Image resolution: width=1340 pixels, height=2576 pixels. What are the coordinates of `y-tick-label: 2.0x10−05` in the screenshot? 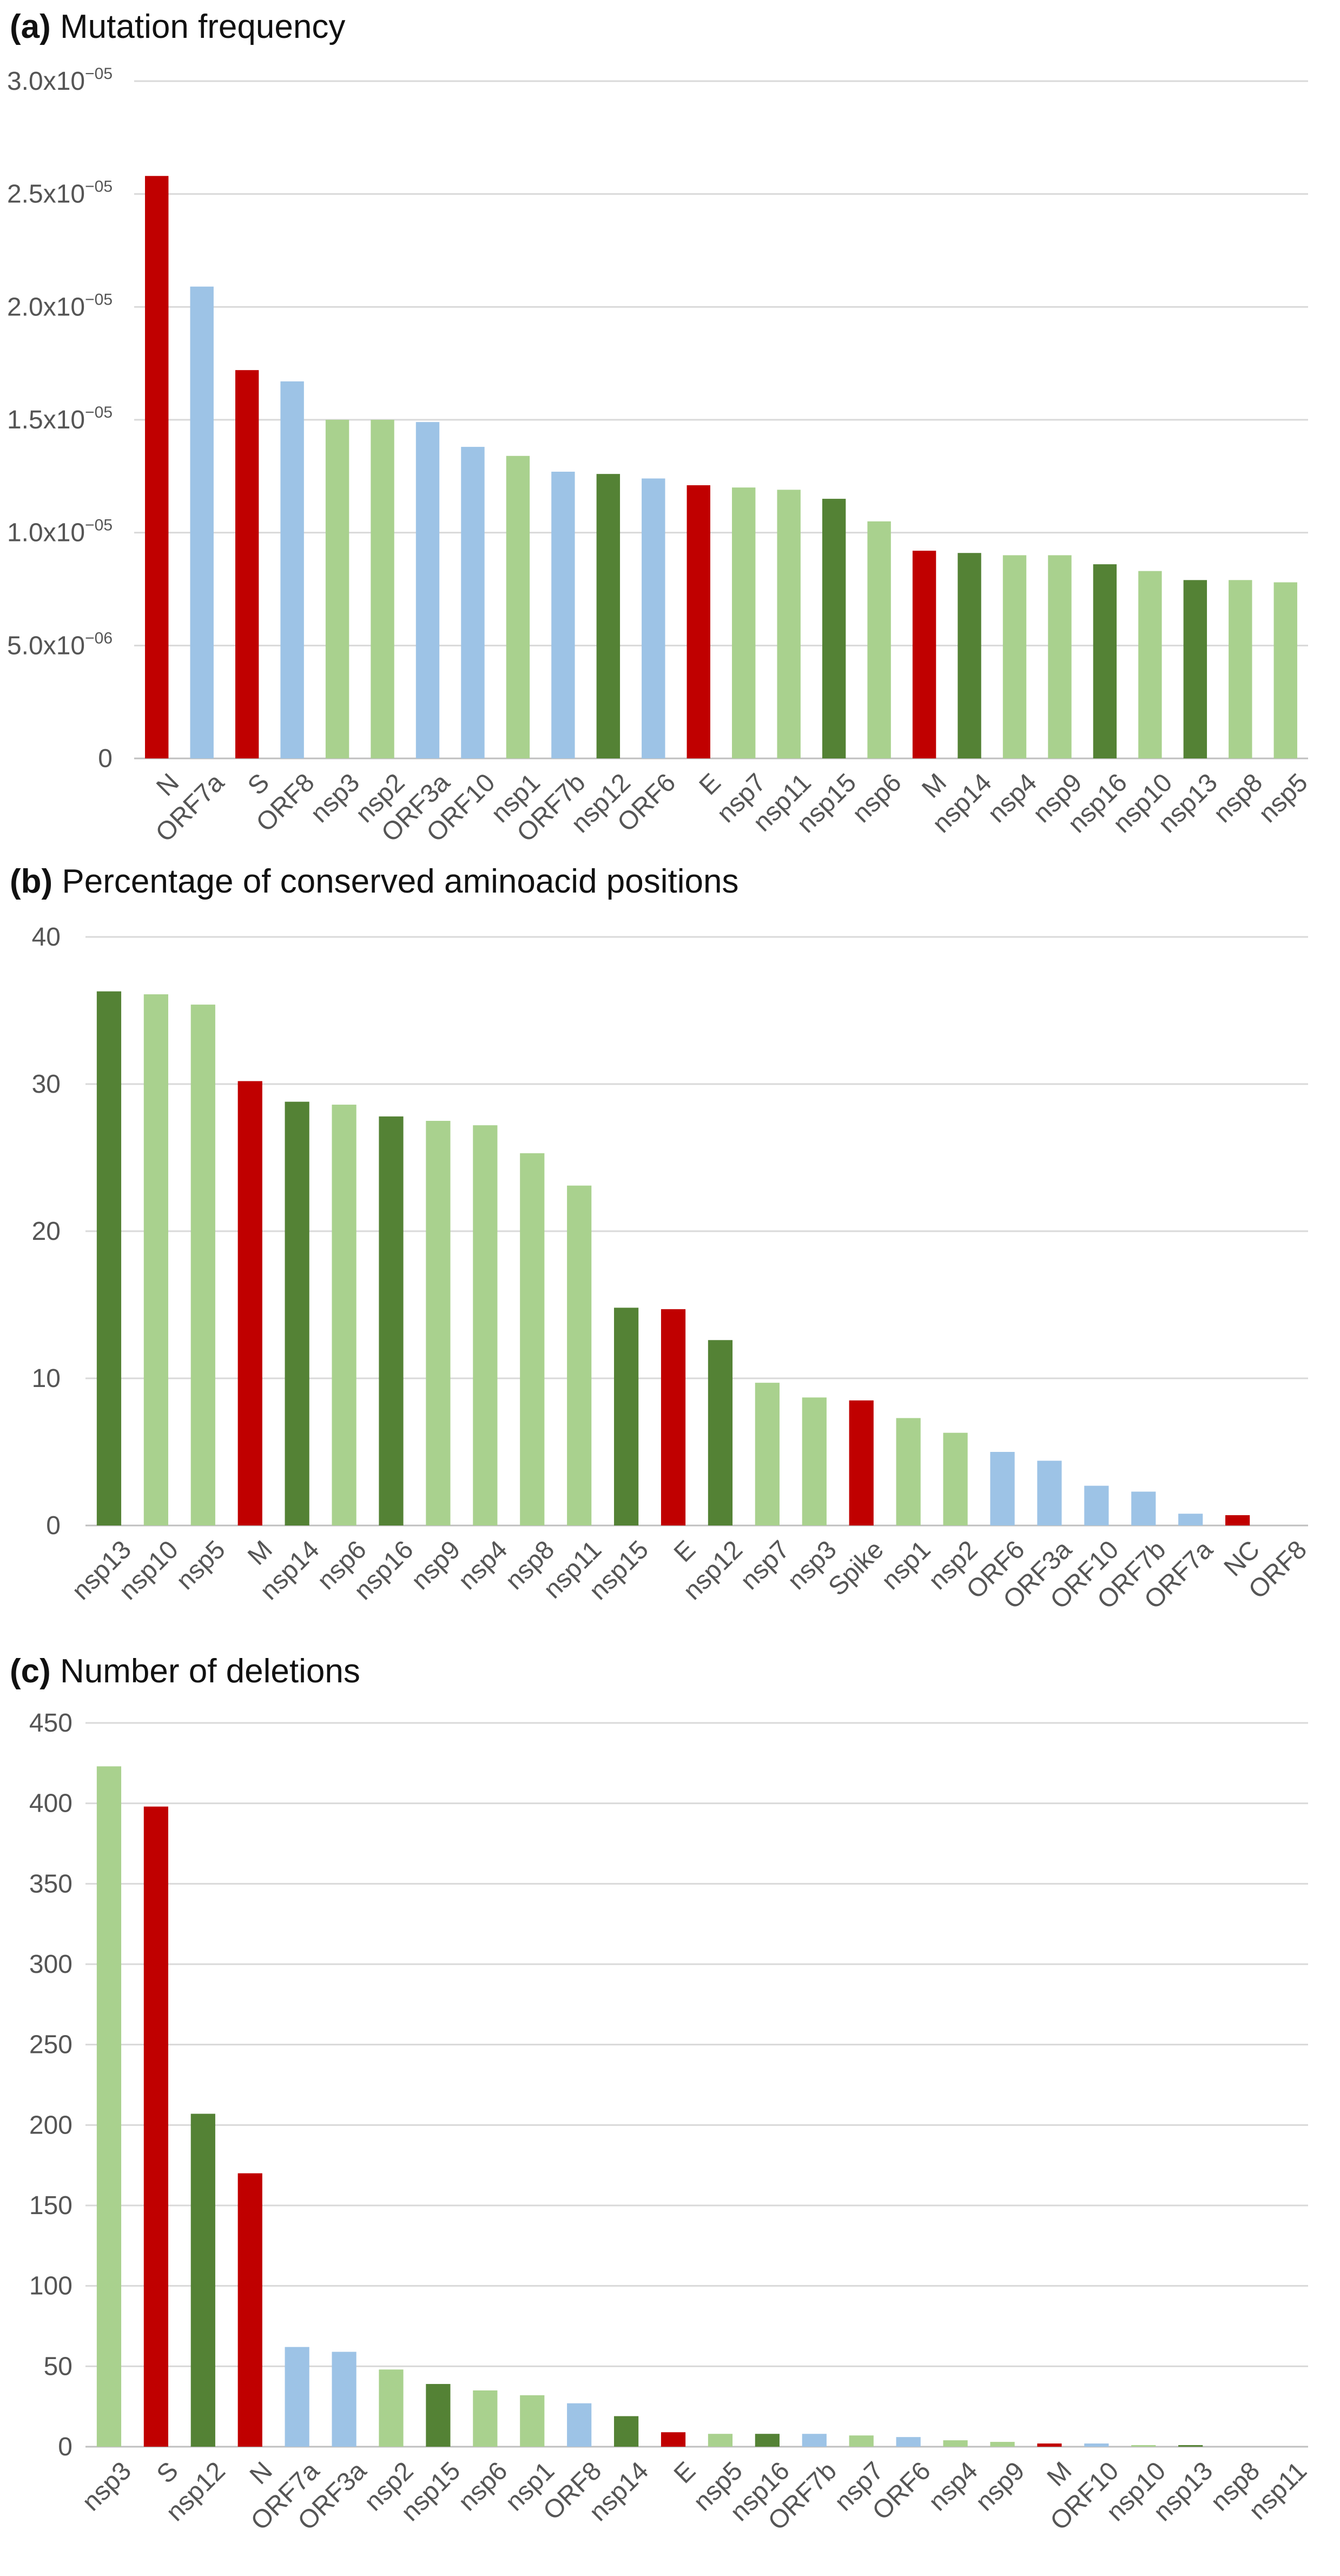 It's located at (60, 305).